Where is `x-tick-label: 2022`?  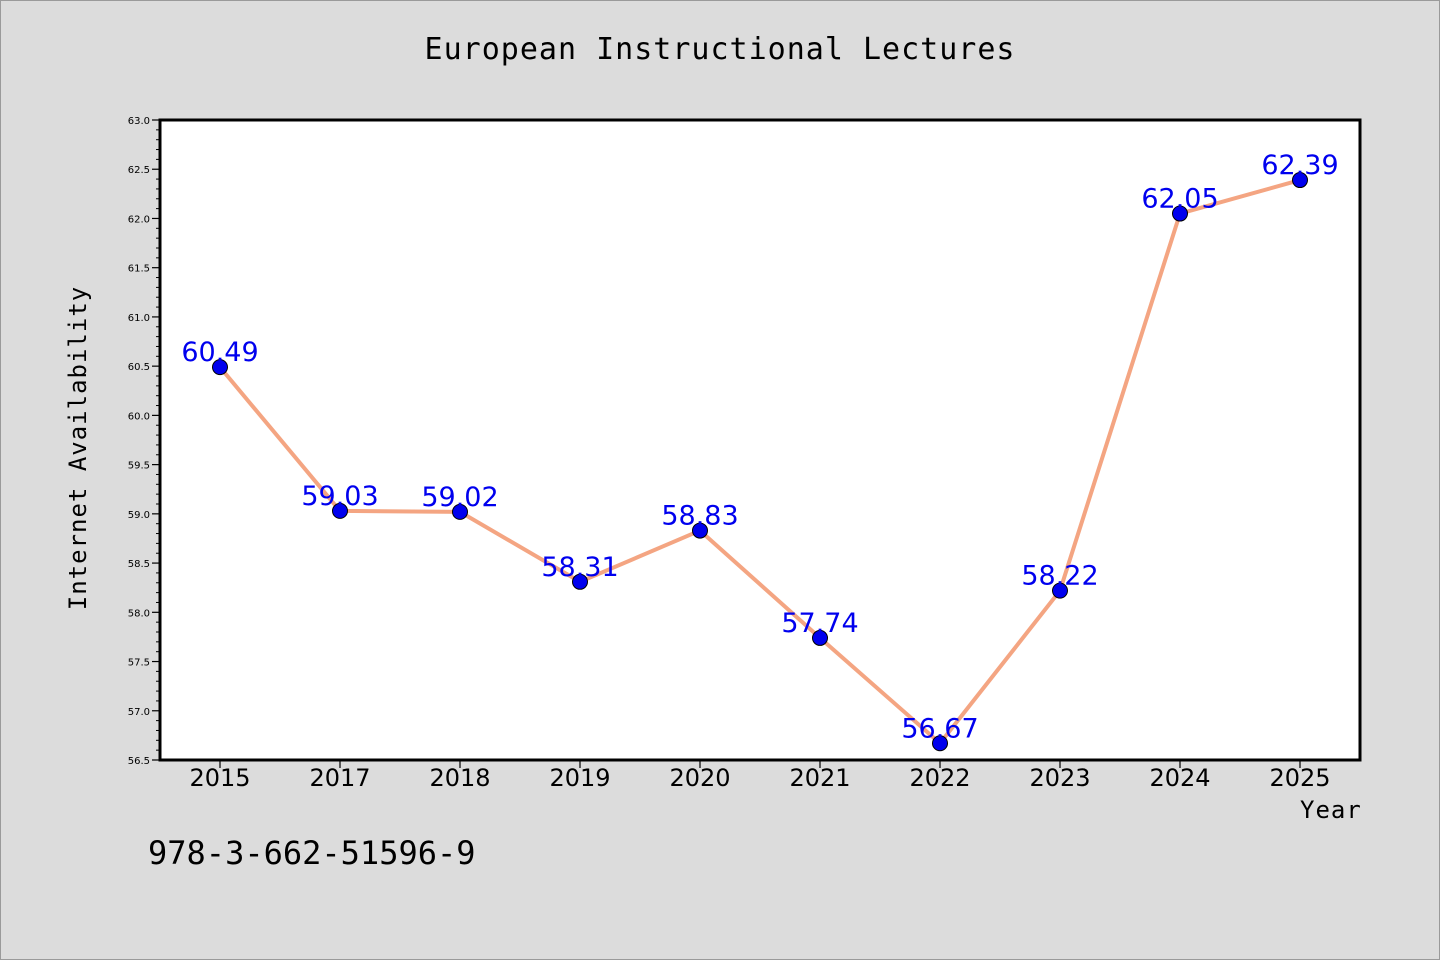 x-tick-label: 2022 is located at coordinates (939, 778).